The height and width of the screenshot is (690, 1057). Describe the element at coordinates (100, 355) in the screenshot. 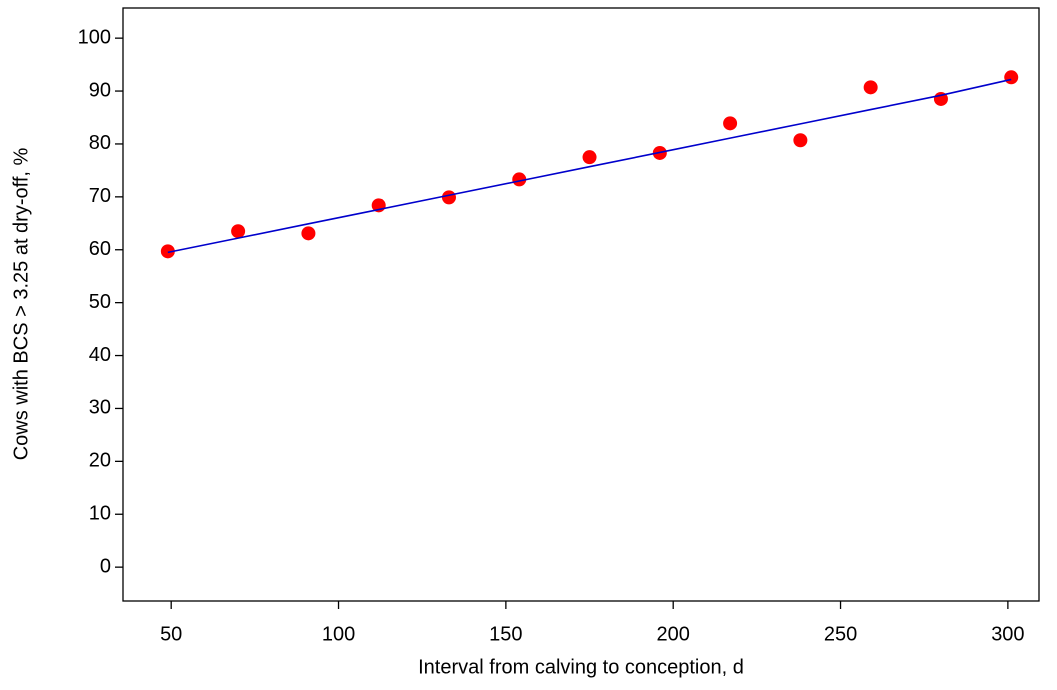

I see `y-tick-label: 40` at that location.